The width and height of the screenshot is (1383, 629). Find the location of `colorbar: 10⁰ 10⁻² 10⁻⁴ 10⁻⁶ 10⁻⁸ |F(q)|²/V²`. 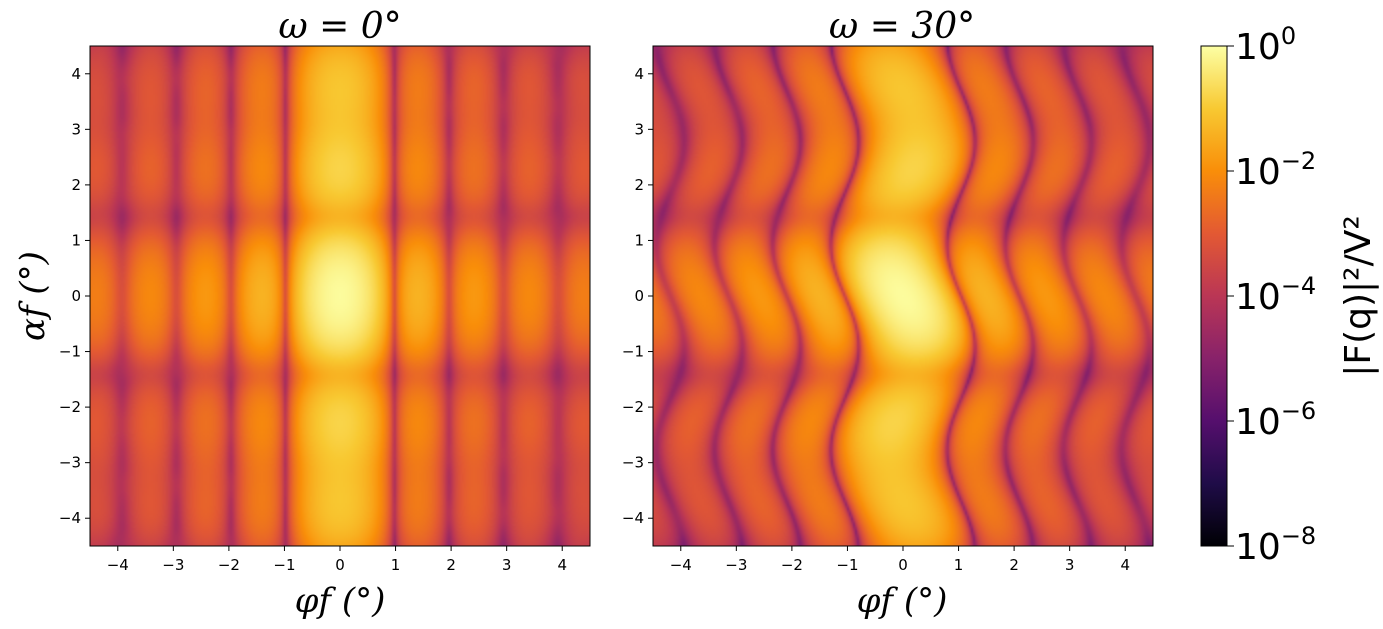

colorbar: 10⁰ 10⁻² 10⁻⁴ 10⁻⁶ 10⁻⁸ |F(q)|²/V² is located at coordinates (1289, 295).